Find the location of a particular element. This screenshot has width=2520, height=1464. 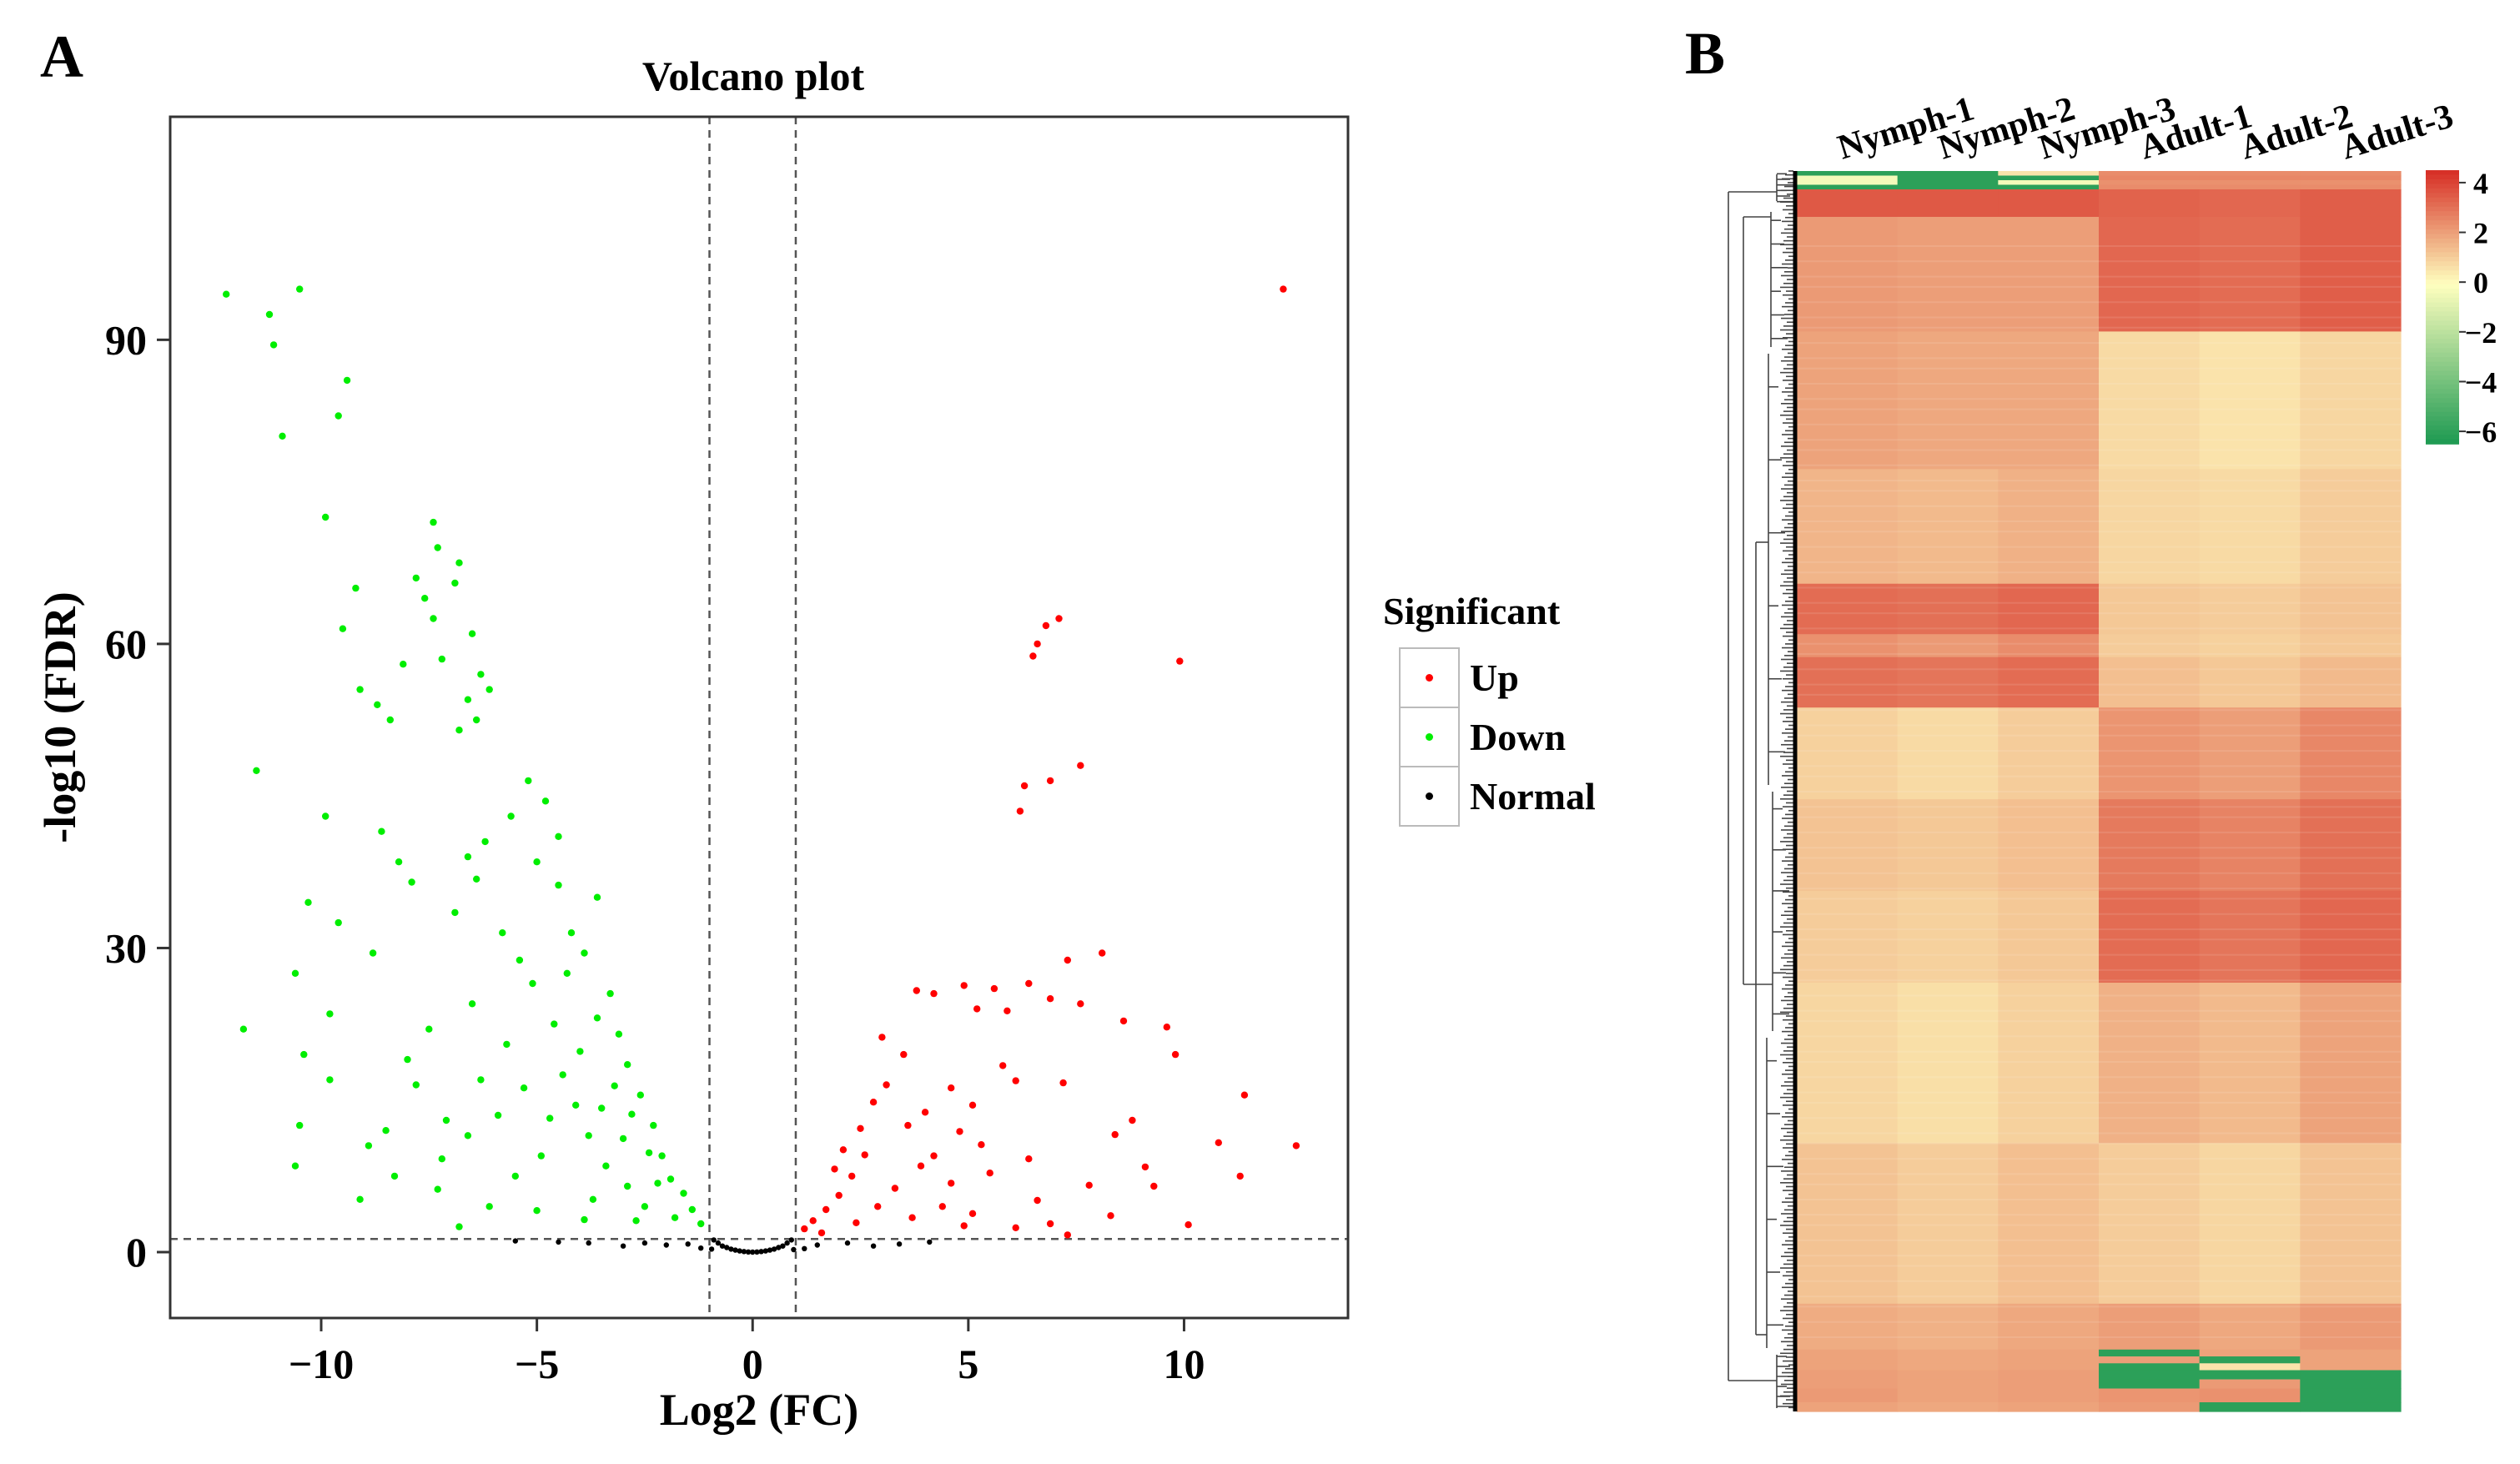

y-tick-label: 0 is located at coordinates (136, 1252).